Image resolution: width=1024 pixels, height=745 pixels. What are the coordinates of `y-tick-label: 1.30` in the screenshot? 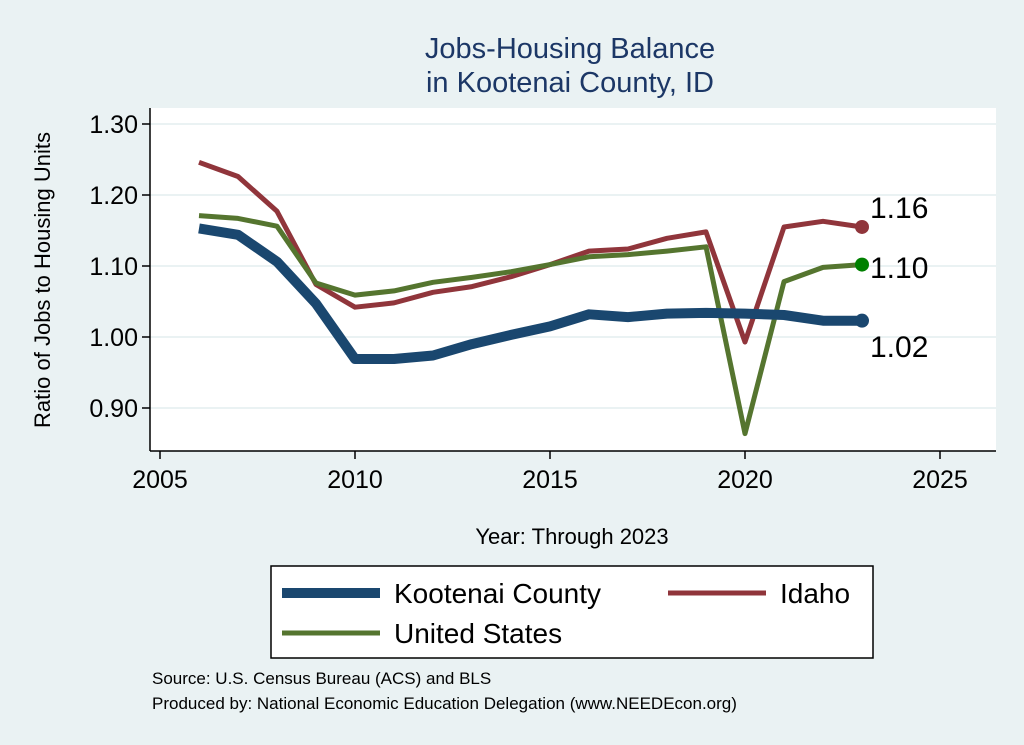 It's located at (113, 125).